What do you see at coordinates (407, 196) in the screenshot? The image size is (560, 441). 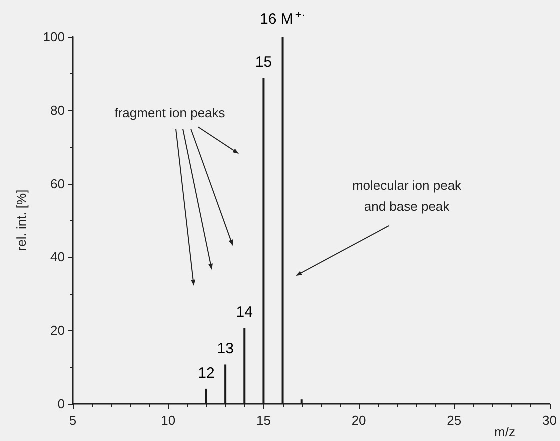 I see `annotation: molecular ion peak and base peak` at bounding box center [407, 196].